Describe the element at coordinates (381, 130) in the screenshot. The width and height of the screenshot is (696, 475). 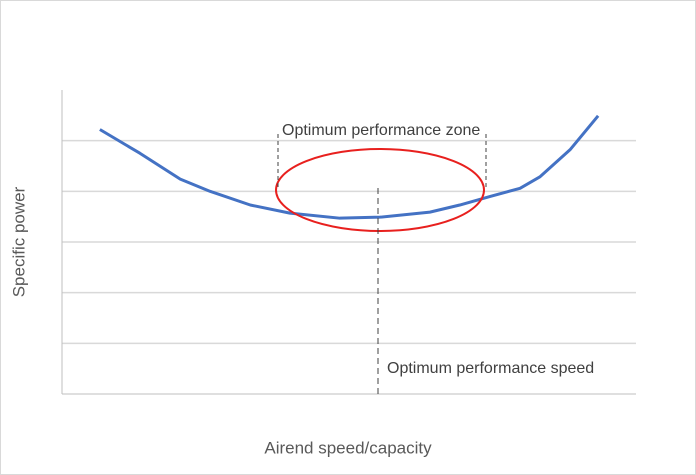
I see `annotation: Optimum performance zone` at that location.